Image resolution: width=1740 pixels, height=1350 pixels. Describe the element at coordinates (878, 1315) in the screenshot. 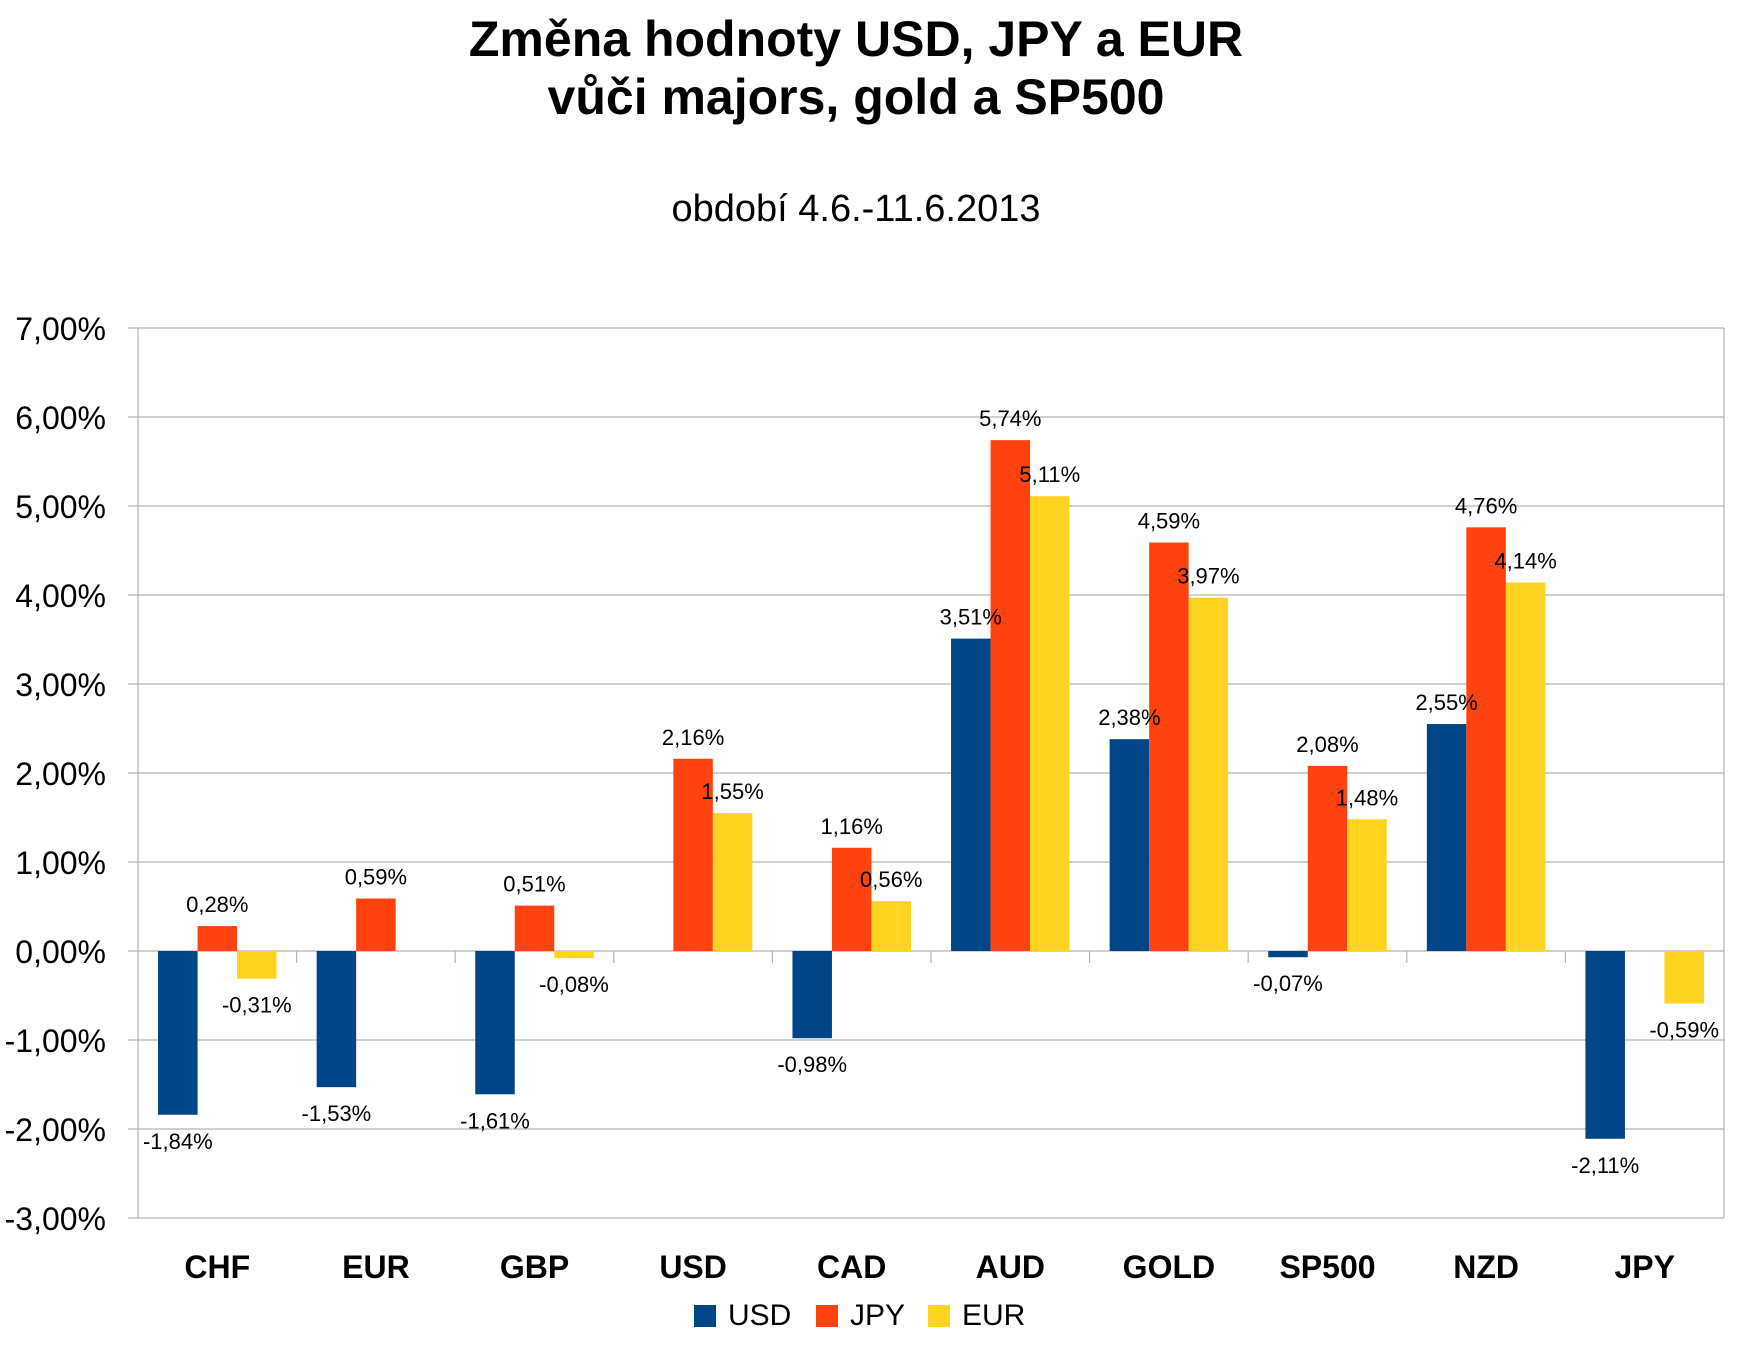

I see `legend-label-jpy: JPY` at that location.